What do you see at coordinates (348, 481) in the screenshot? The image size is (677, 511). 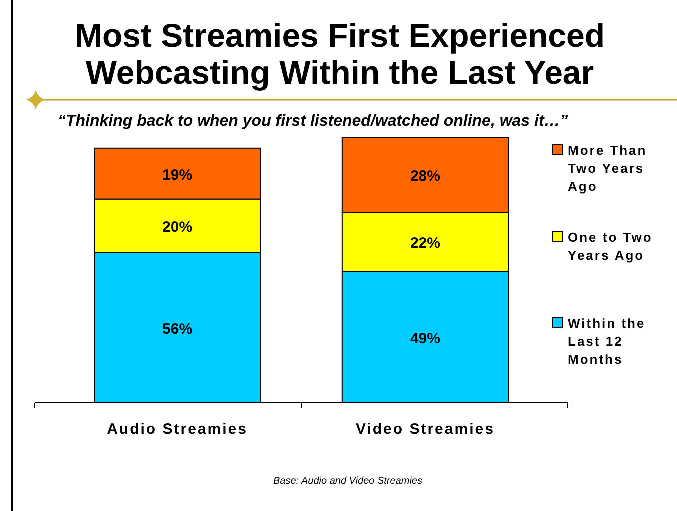 I see `text: Base: Audio and Video Streamies` at bounding box center [348, 481].